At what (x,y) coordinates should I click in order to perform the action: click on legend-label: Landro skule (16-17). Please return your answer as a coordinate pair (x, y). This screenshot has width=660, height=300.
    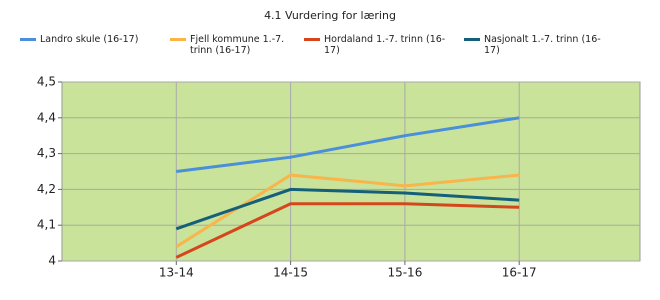
    Looking at the image, I should click on (89, 39).